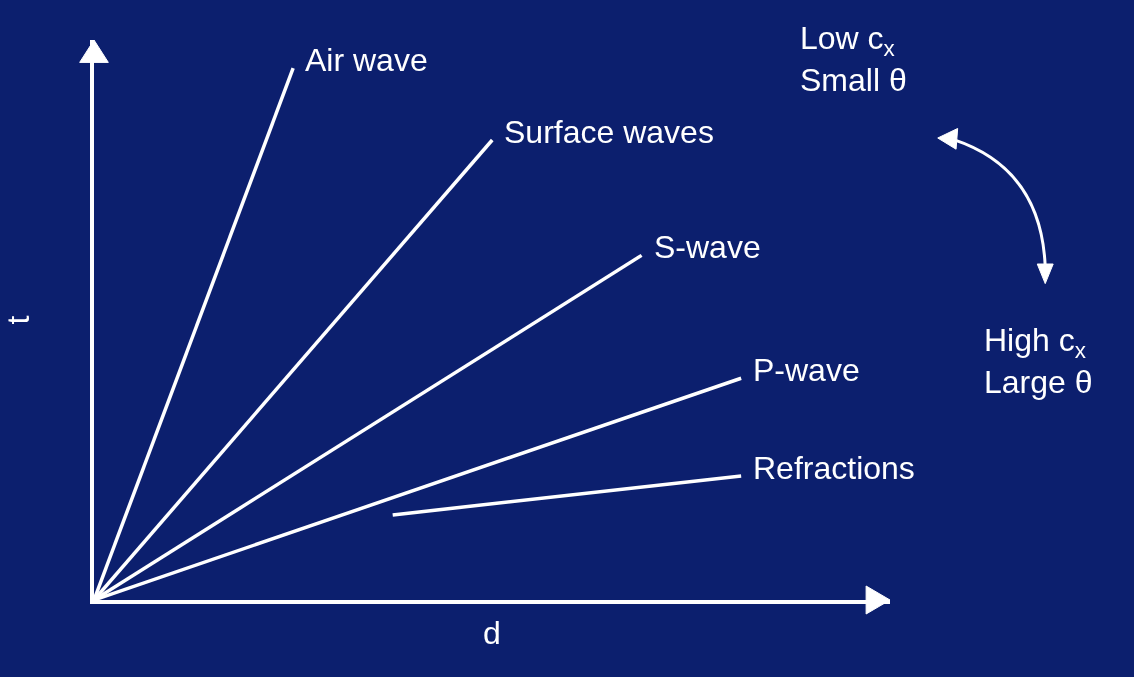 The image size is (1134, 677). Describe the element at coordinates (609, 132) in the screenshot. I see `series-label: Surface waves` at that location.